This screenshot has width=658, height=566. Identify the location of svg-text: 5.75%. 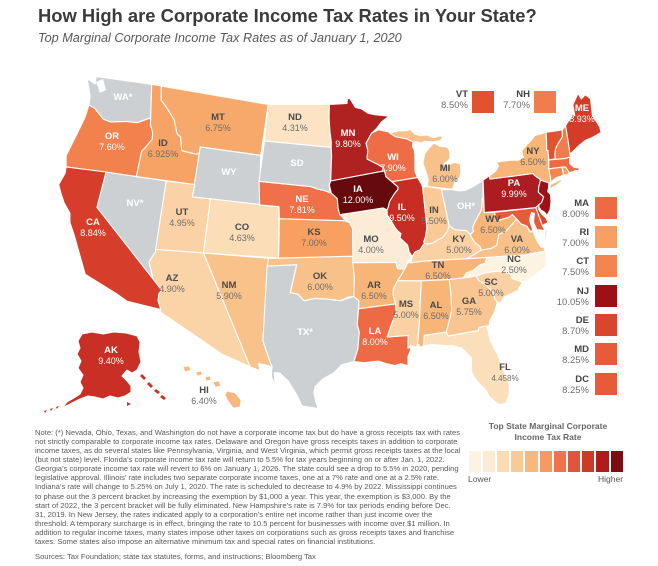
(469, 312).